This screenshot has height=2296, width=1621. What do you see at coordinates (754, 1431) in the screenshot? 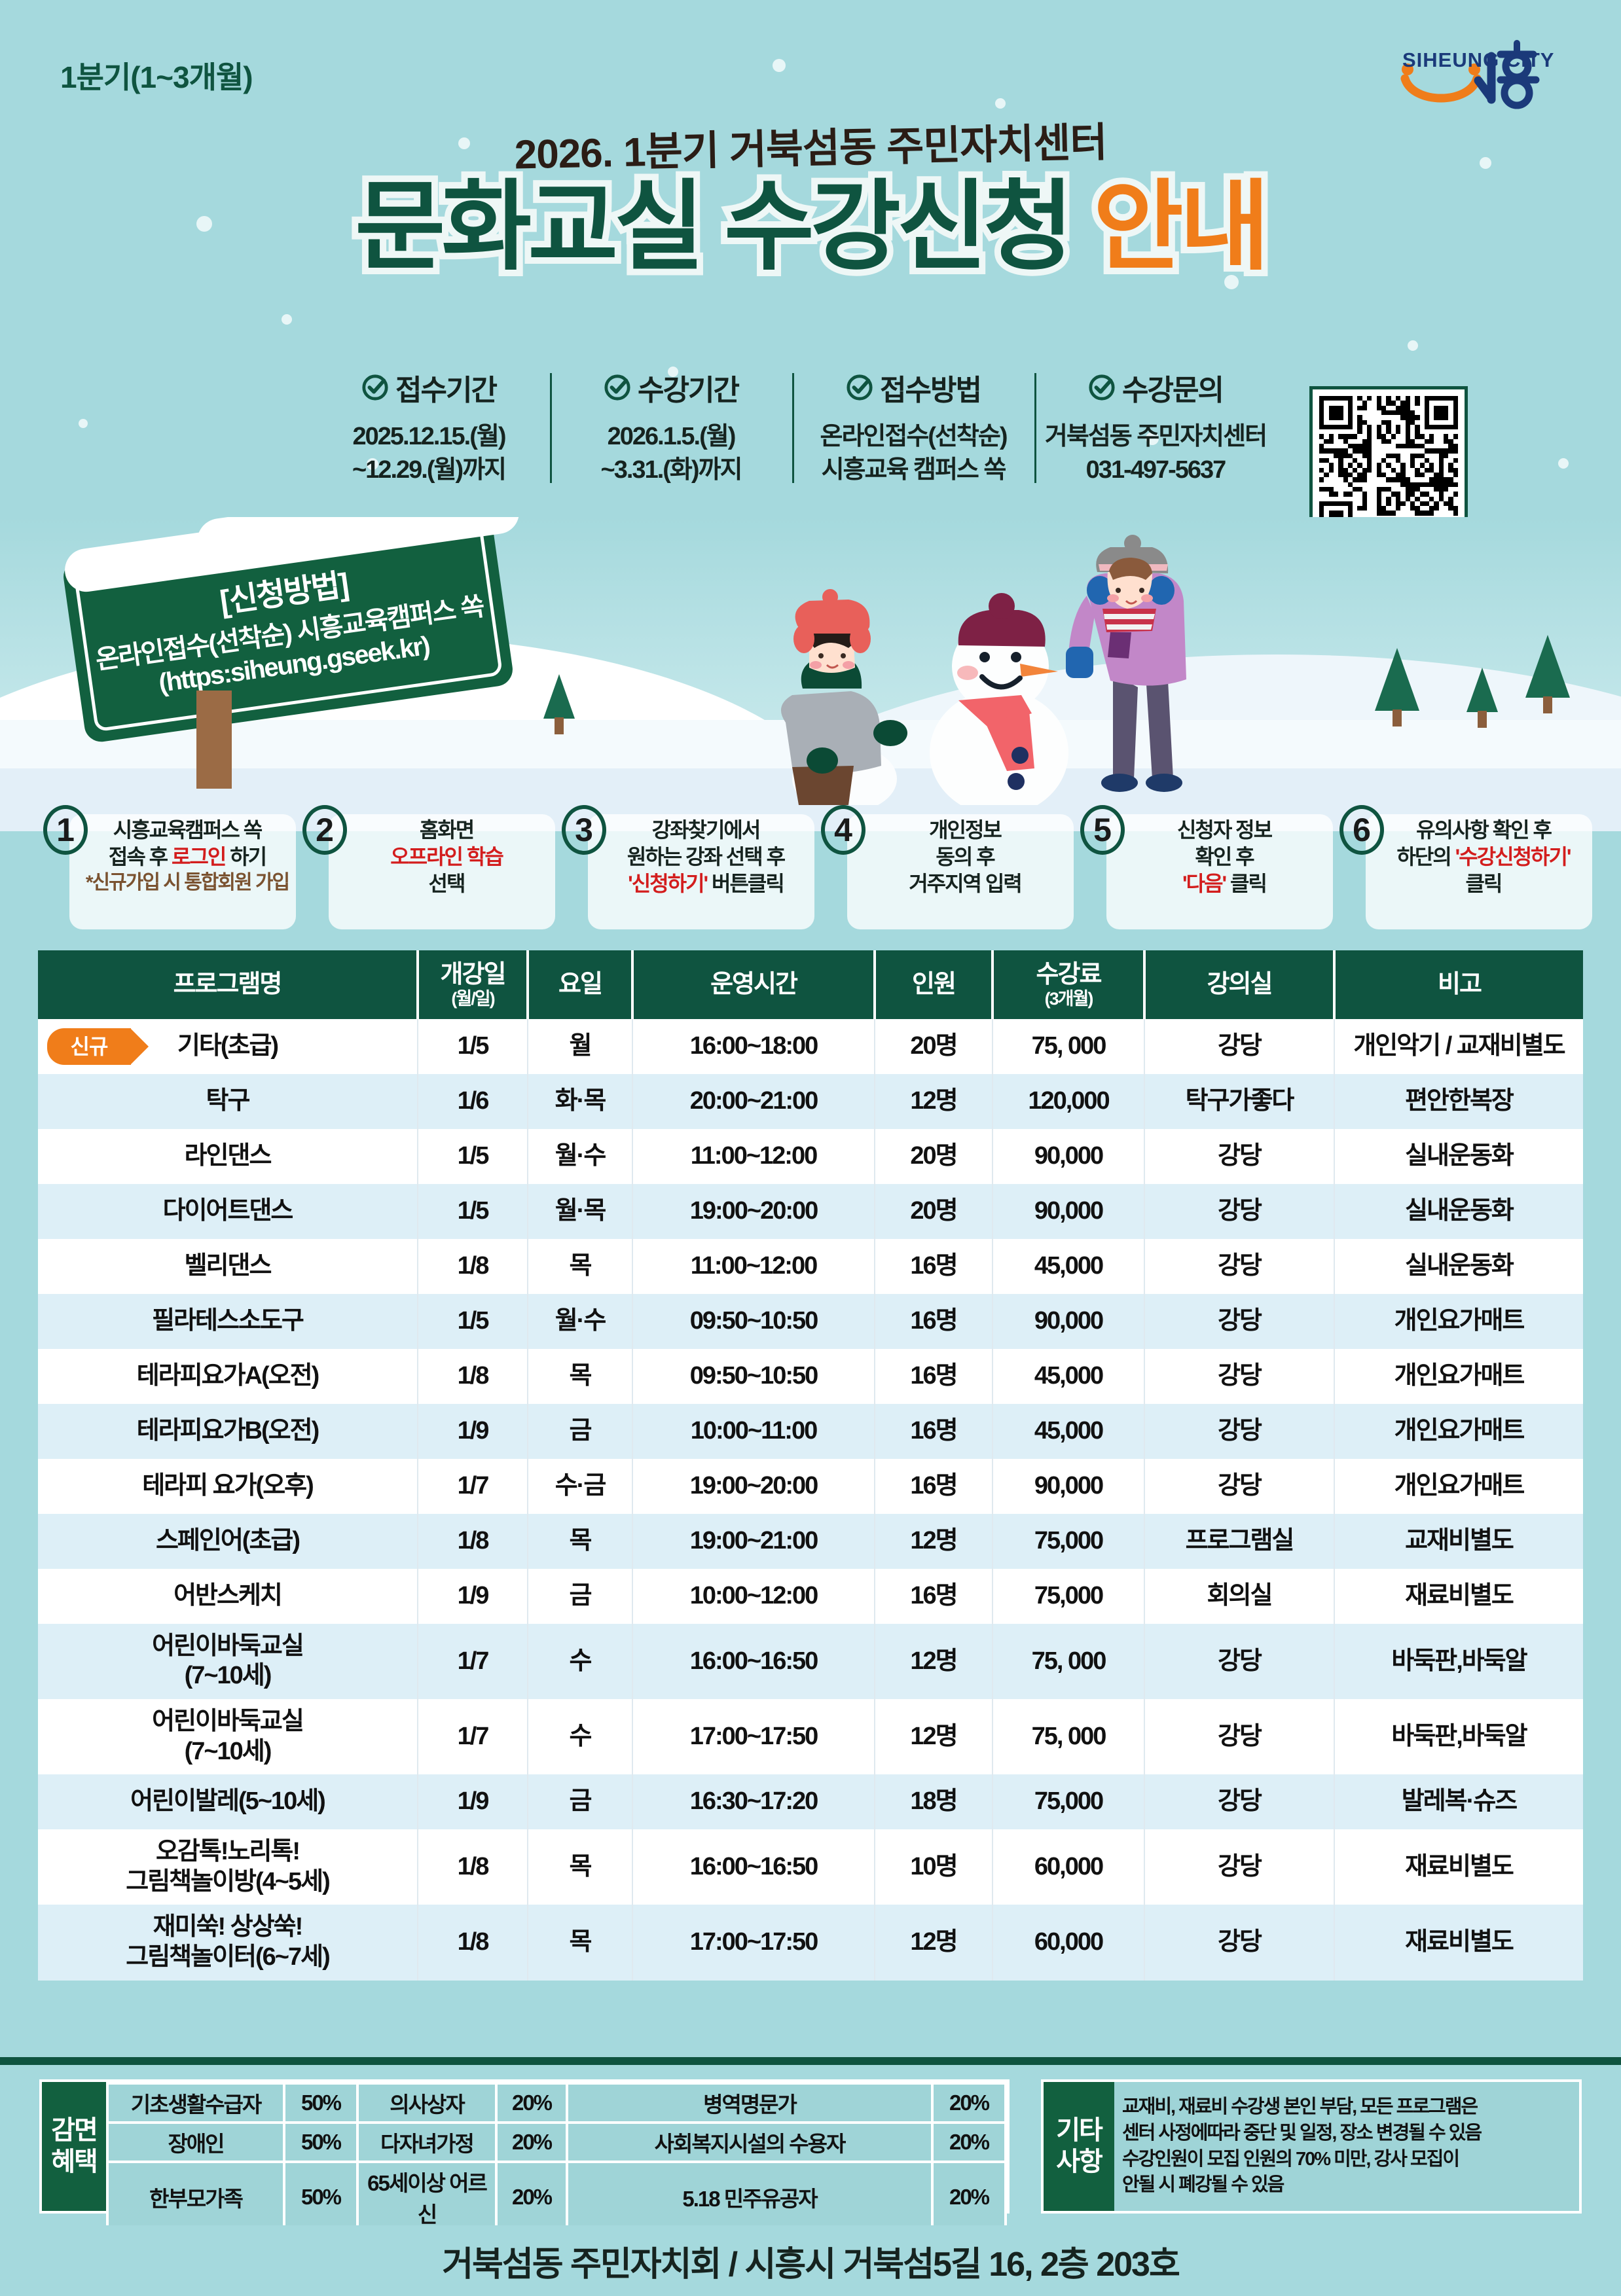
I see `cell-time: 10:00~11:00` at bounding box center [754, 1431].